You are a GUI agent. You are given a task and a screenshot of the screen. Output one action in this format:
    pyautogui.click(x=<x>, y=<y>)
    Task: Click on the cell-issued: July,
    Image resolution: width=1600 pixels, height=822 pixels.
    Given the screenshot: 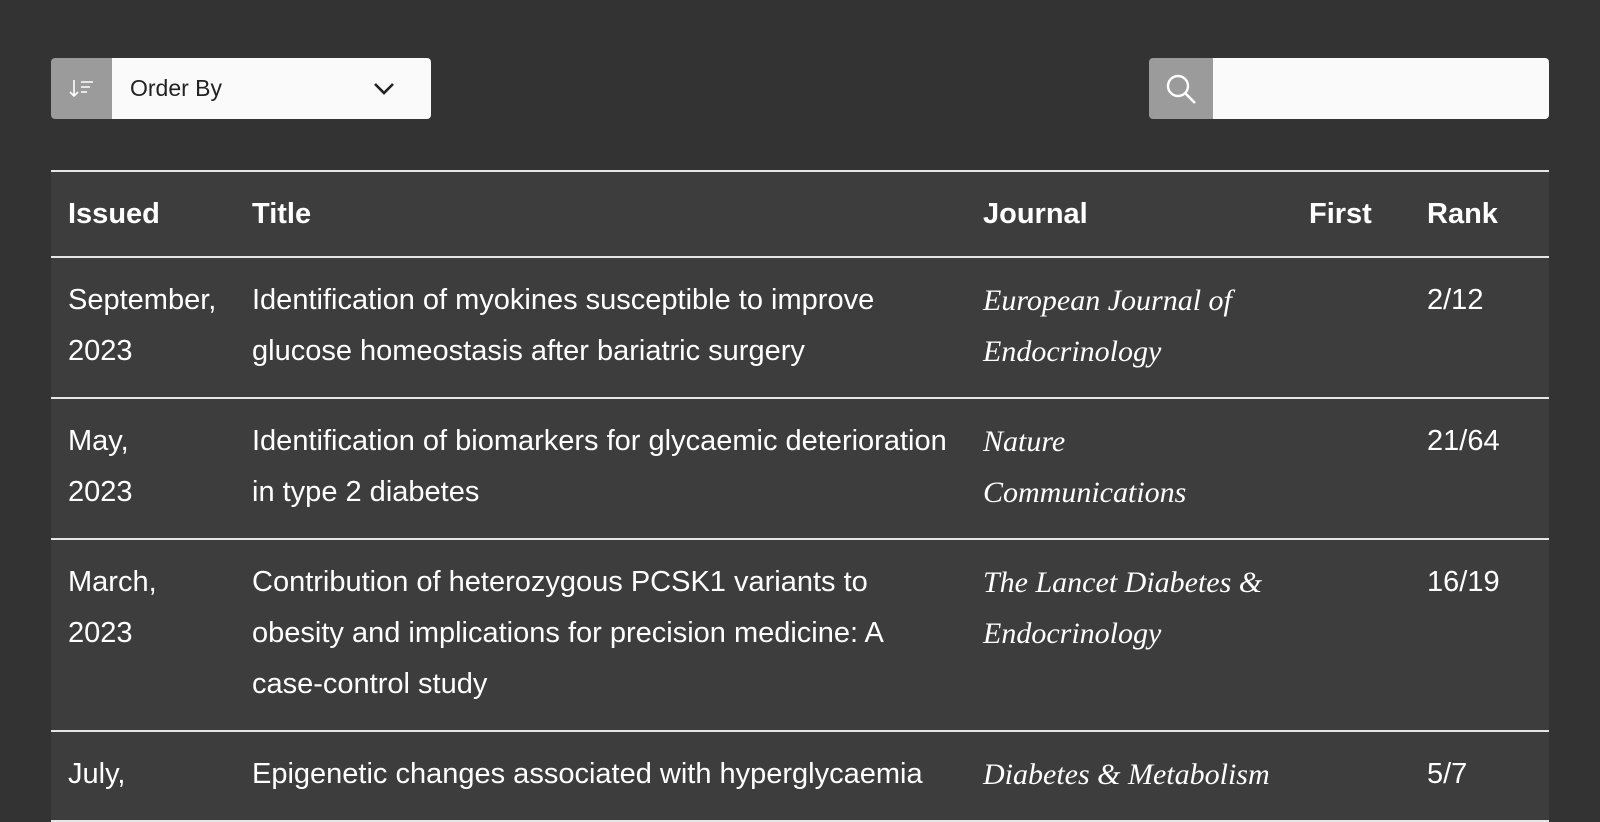 What is the action you would take?
    pyautogui.click(x=143, y=776)
    